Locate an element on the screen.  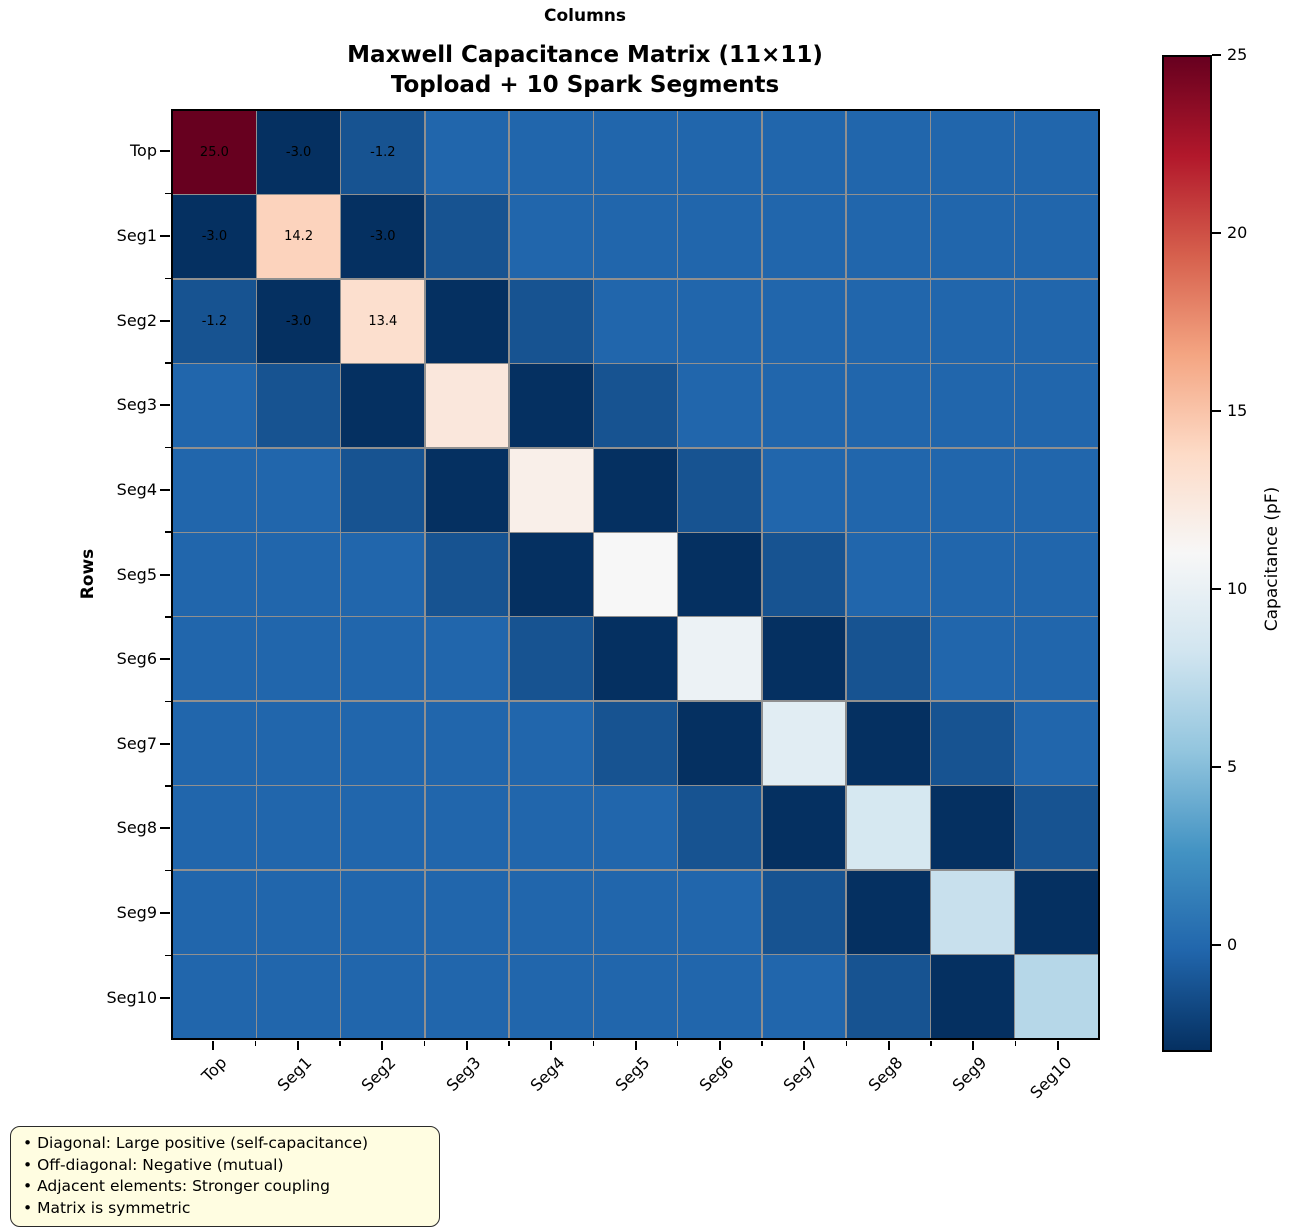
y-tick-label: Seg7 is located at coordinates (136, 743).